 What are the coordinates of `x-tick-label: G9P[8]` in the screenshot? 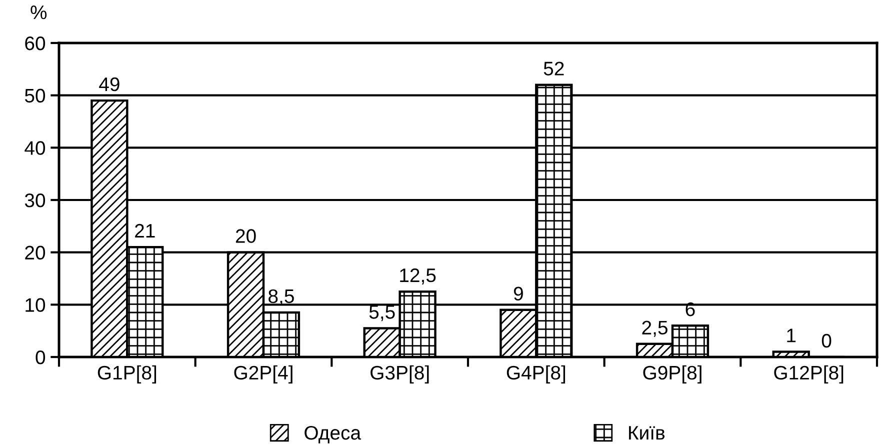 It's located at (672, 374).